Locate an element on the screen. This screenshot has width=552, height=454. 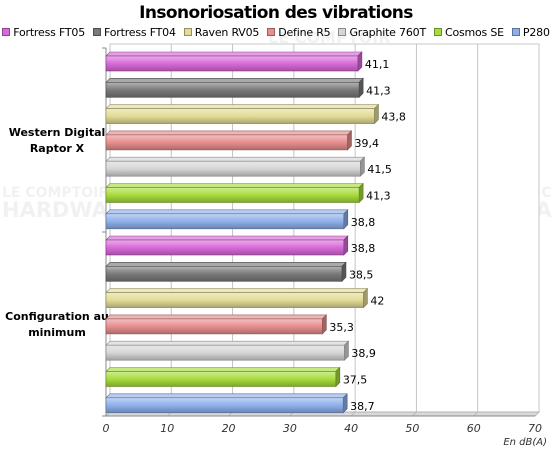
x-tick-label: 70 is located at coordinates (535, 428).